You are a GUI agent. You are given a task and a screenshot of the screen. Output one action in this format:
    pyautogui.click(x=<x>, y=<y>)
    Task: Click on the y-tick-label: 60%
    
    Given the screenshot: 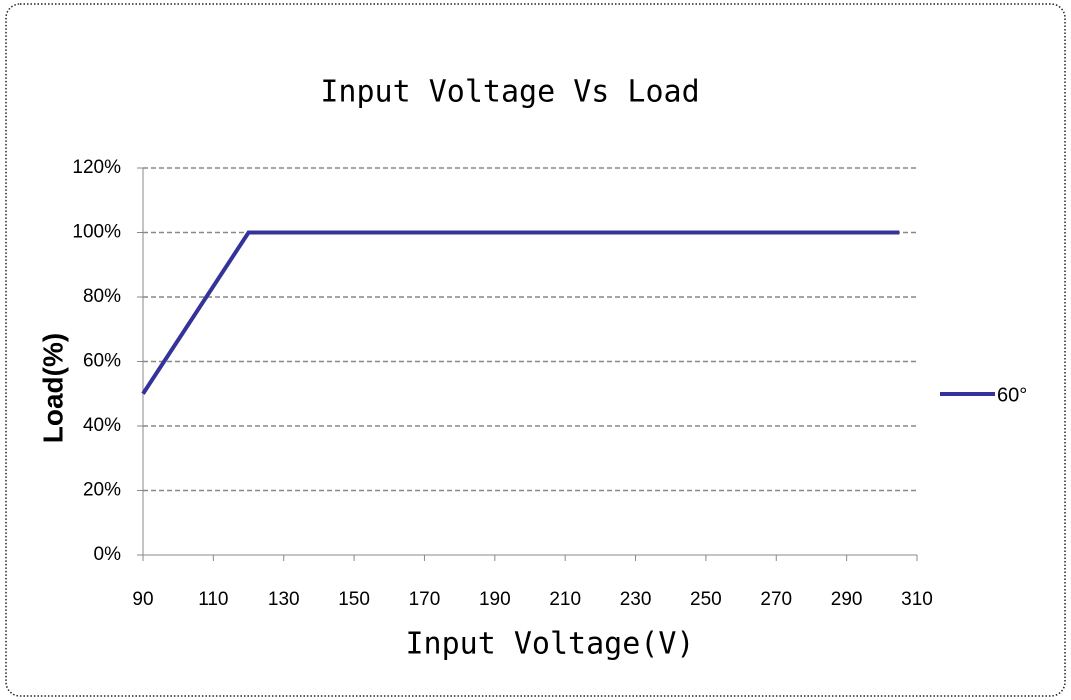 What is the action you would take?
    pyautogui.click(x=102, y=361)
    